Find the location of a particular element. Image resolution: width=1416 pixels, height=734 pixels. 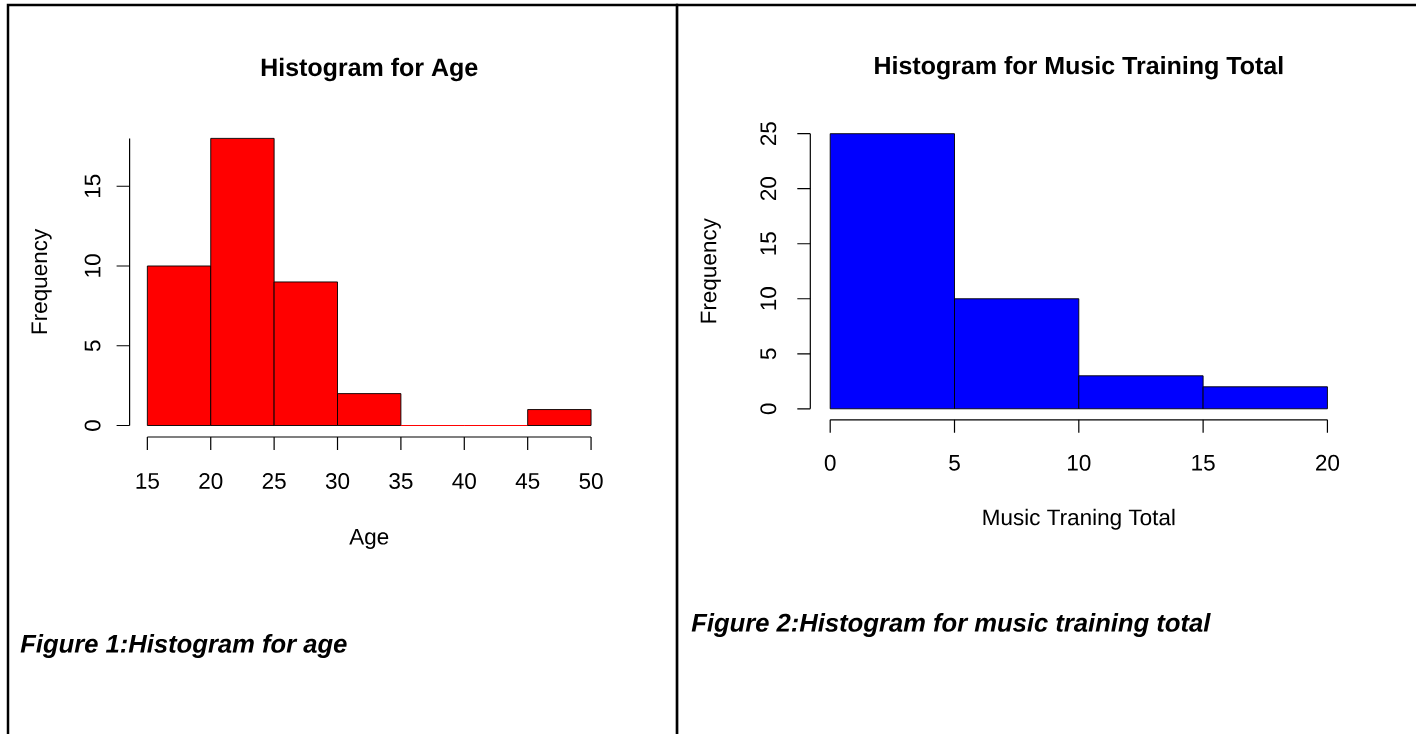

x-tick-label: 10 is located at coordinates (1079, 462).